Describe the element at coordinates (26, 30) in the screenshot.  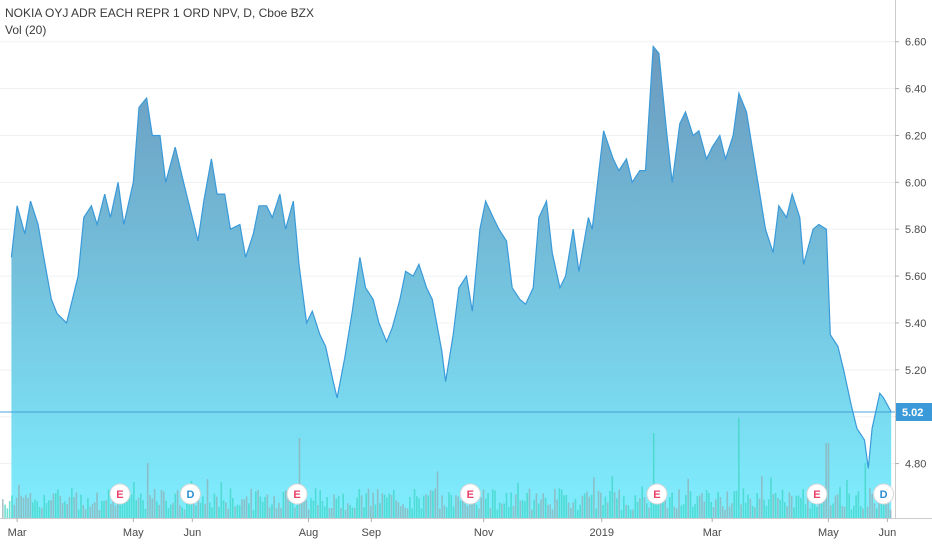
I see `volume-indicator-label: Vol (20)` at that location.